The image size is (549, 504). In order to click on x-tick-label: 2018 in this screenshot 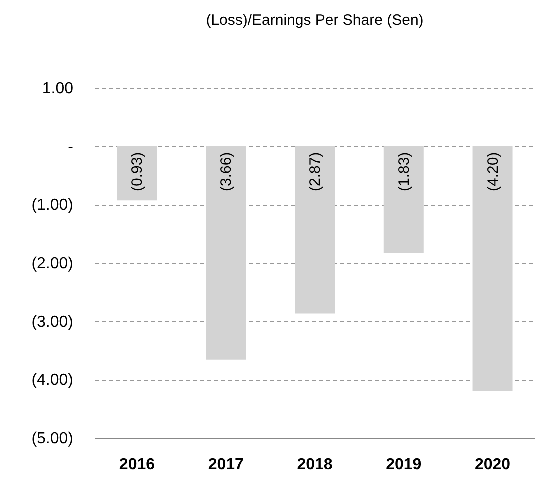, I will do `click(315, 465)`.